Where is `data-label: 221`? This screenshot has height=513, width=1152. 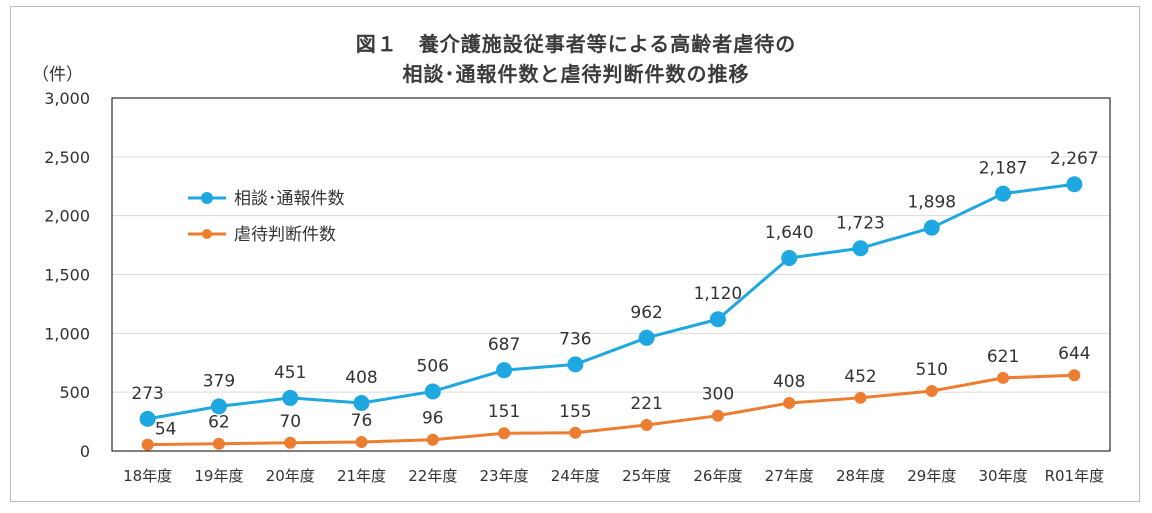
data-label: 221 is located at coordinates (646, 404).